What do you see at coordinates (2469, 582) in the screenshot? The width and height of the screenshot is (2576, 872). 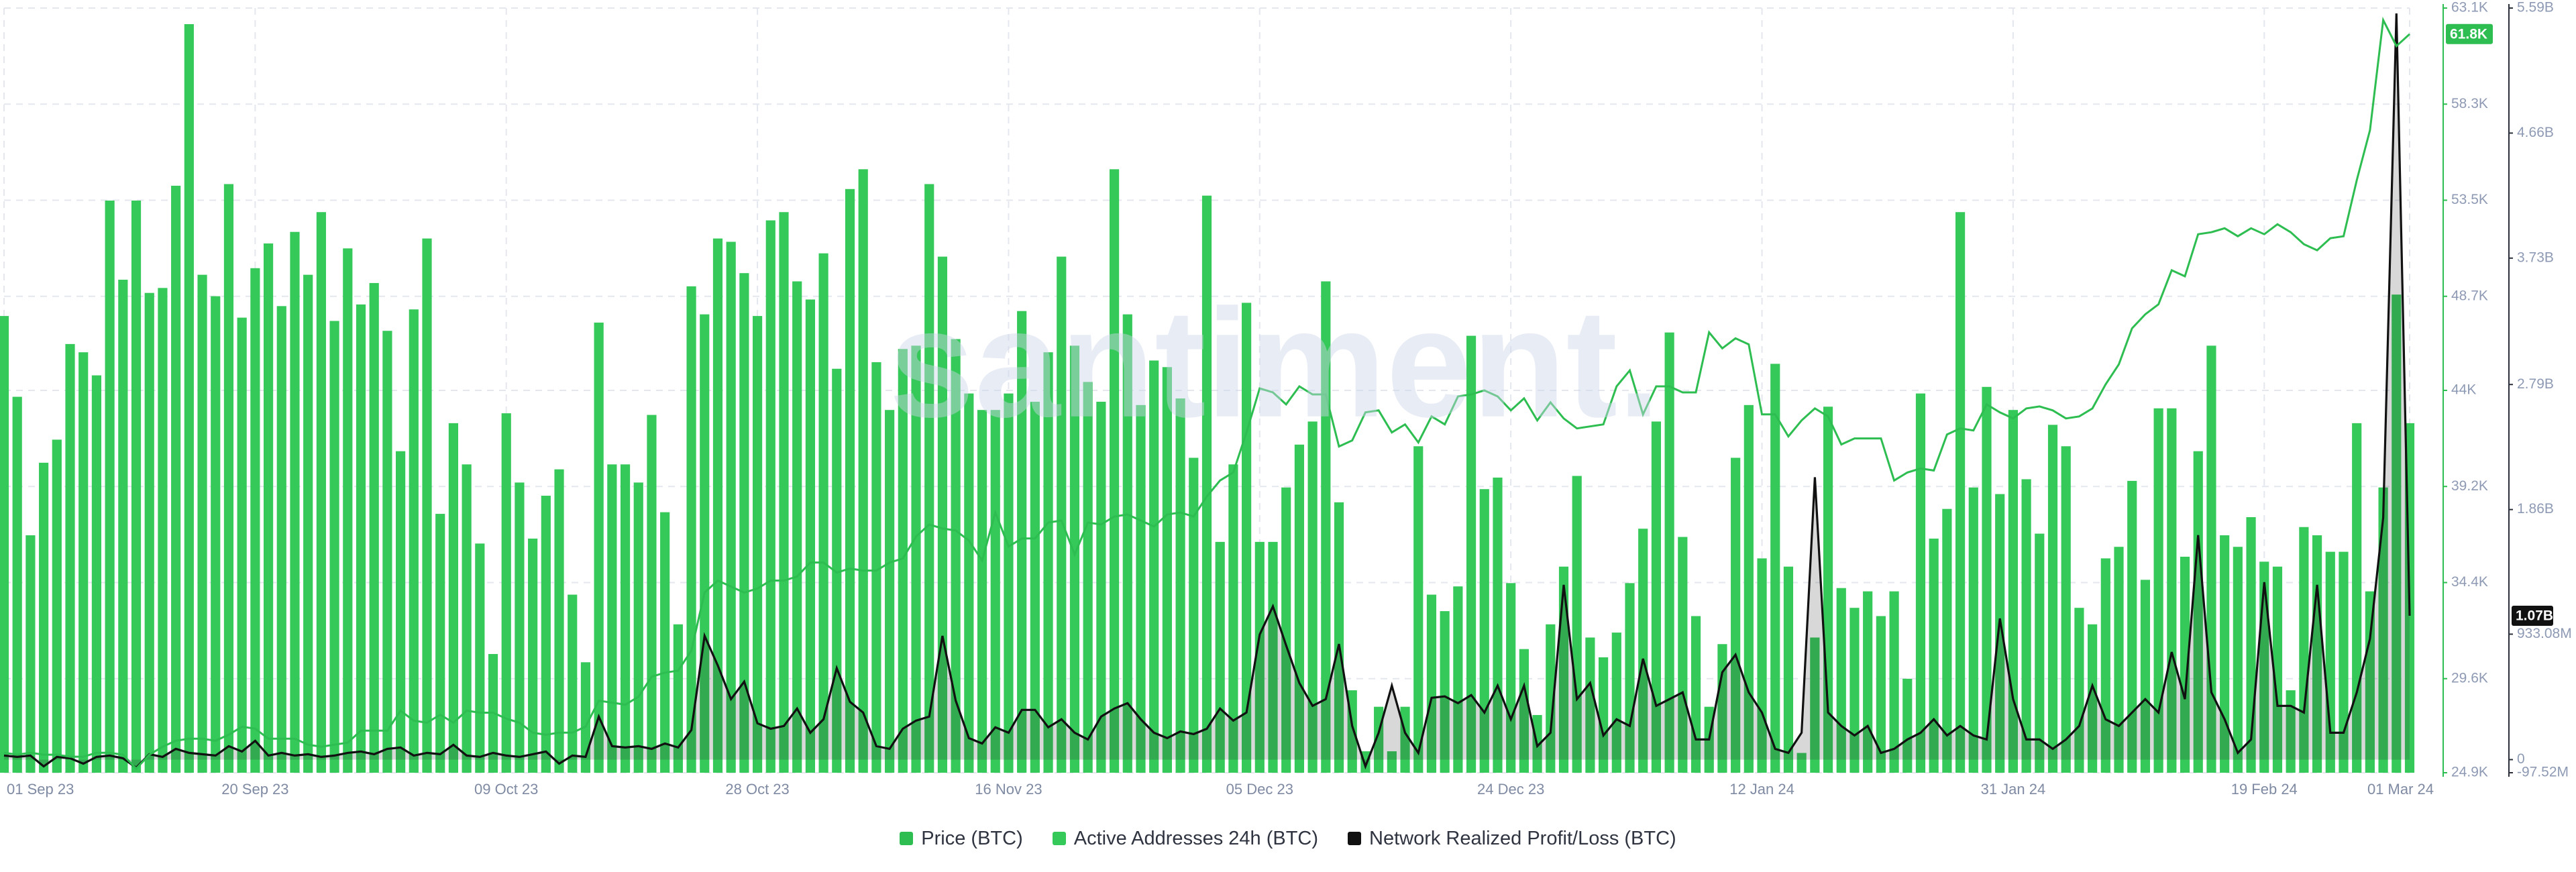 I see `y-tick-label: 34.4K` at bounding box center [2469, 582].